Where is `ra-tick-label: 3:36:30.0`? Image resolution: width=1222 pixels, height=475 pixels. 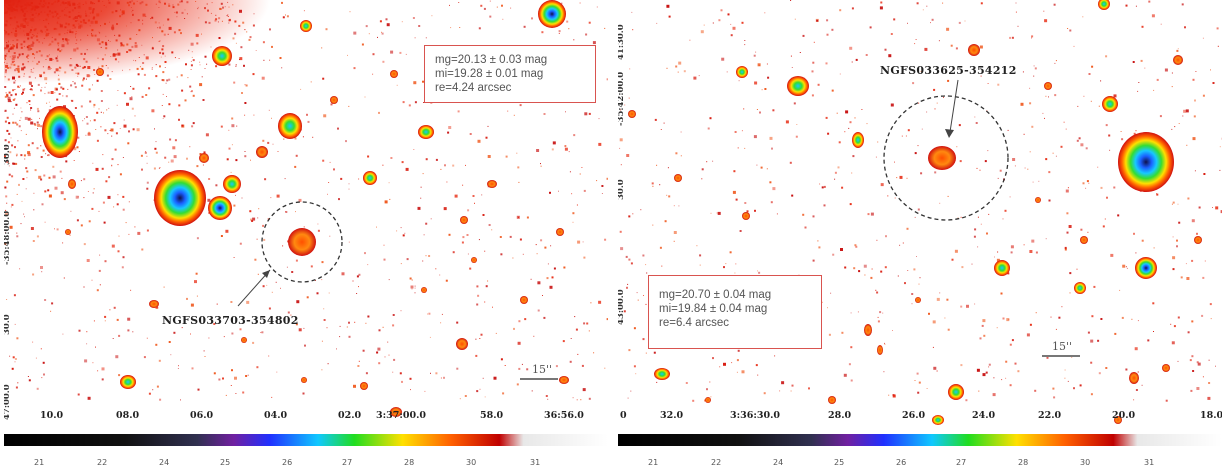
ra-tick-label: 3:36:30.0 is located at coordinates (755, 415).